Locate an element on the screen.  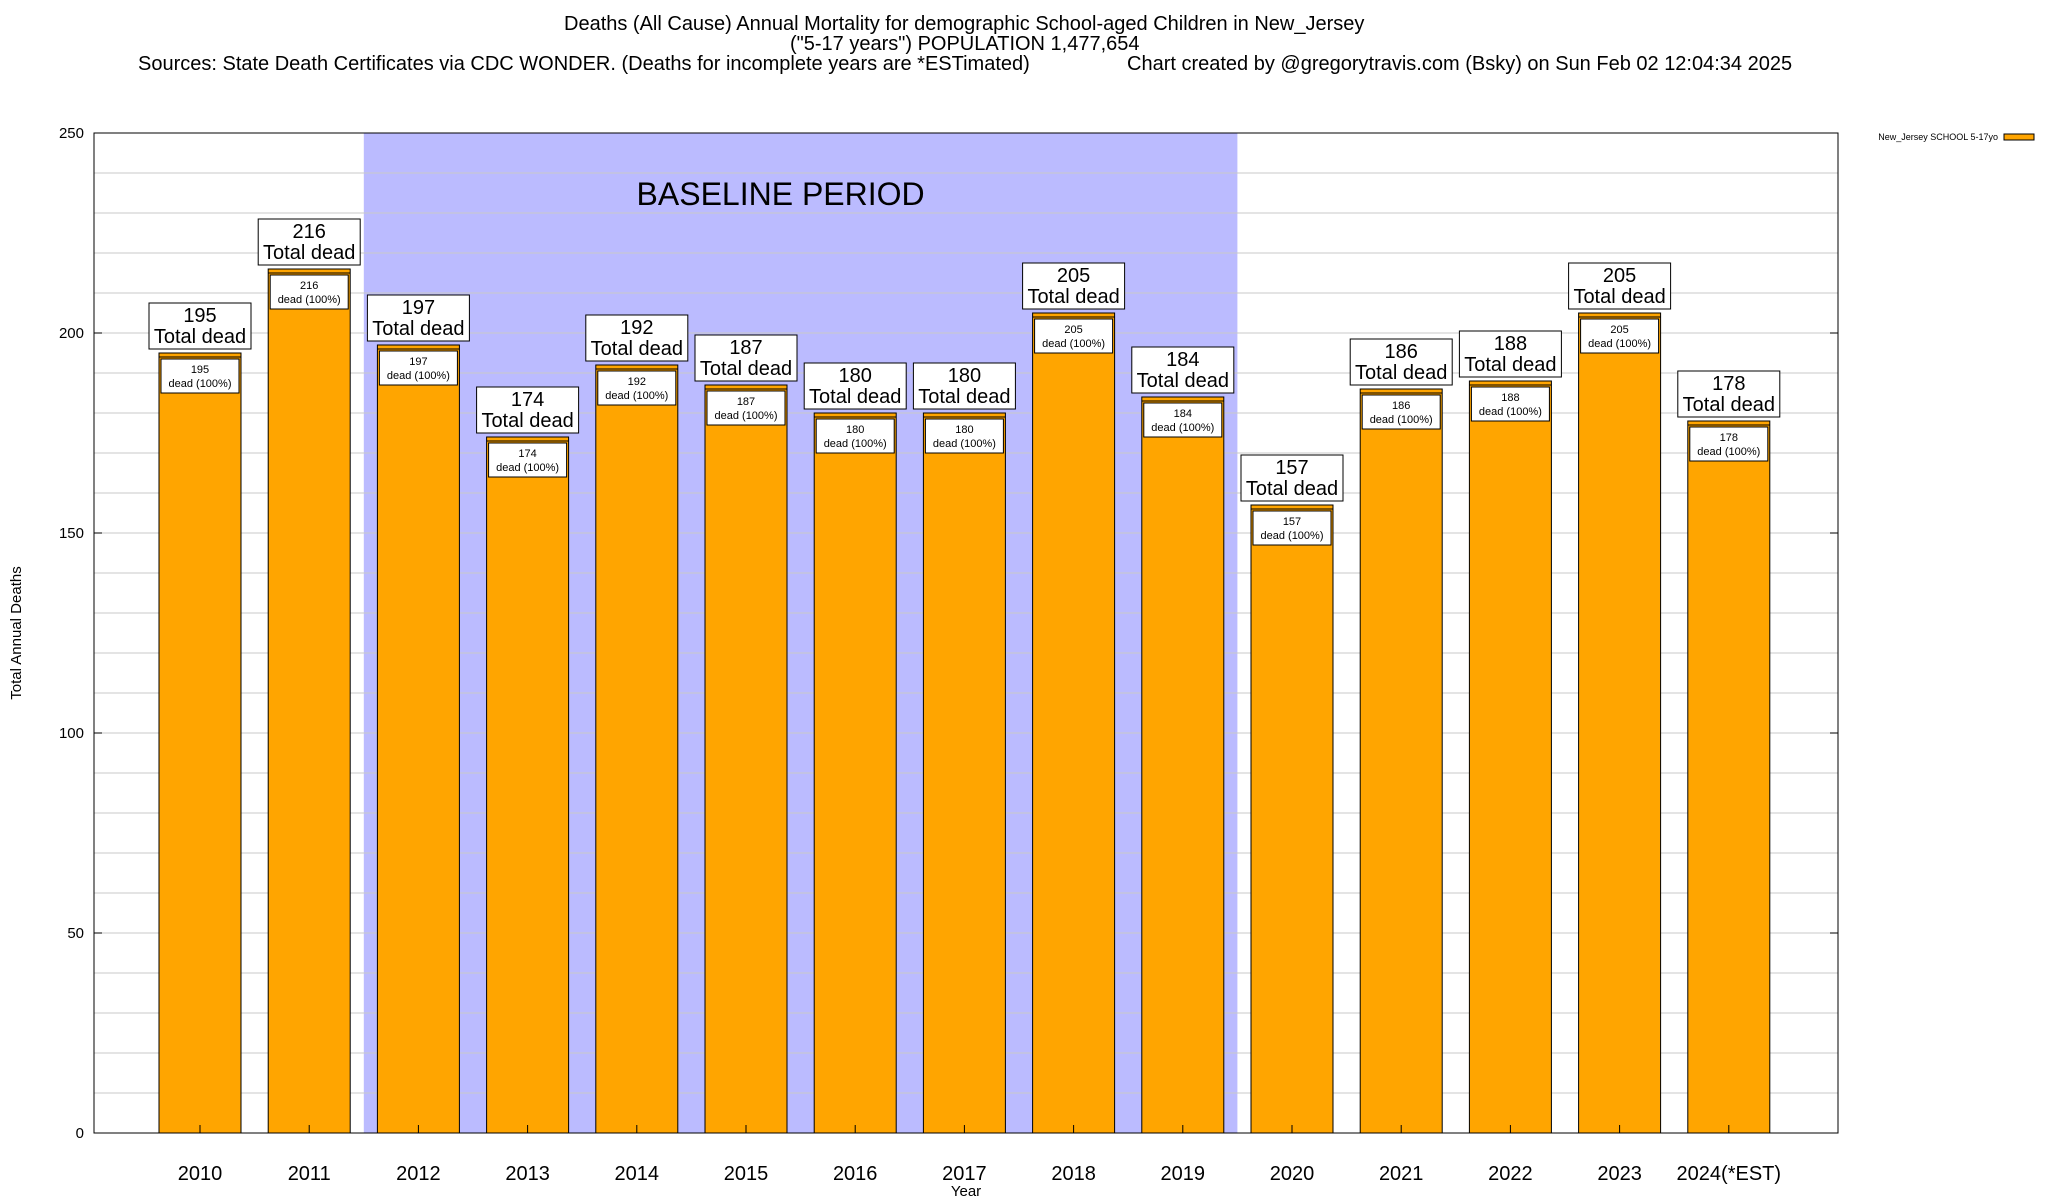
x-tick-label-2015: 2015 is located at coordinates (746, 1174).